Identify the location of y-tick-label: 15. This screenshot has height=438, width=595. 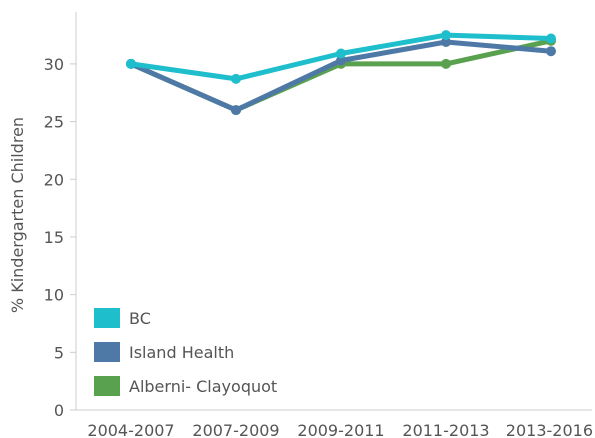
(54, 237).